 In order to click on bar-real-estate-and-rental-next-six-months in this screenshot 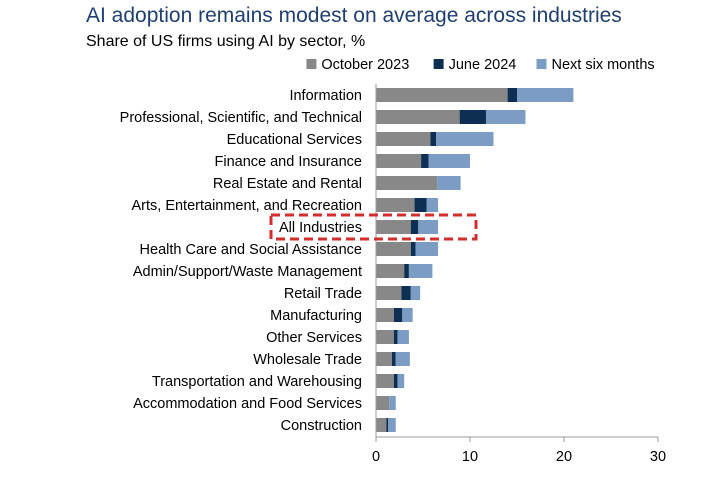, I will do `click(449, 183)`.